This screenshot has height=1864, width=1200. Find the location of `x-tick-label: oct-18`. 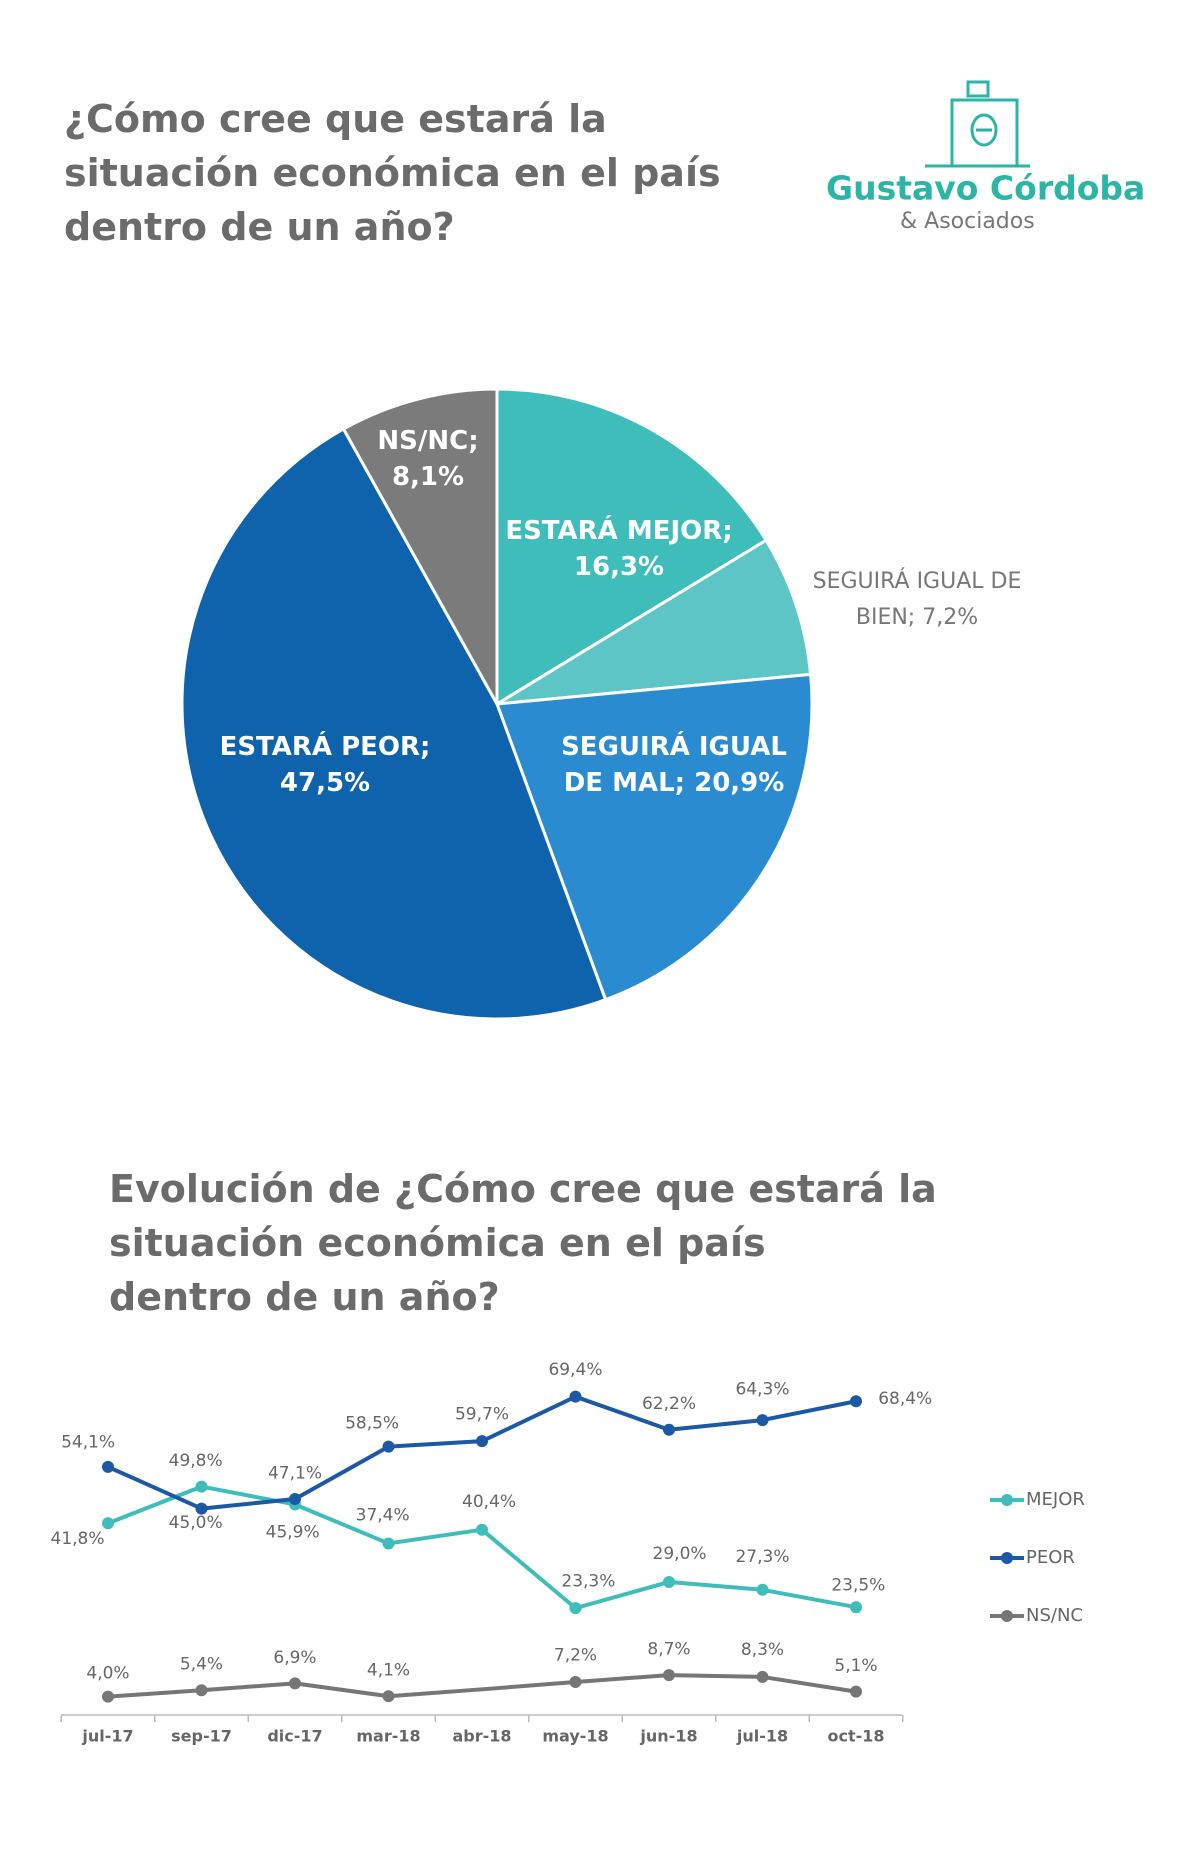

x-tick-label: oct-18 is located at coordinates (855, 1736).